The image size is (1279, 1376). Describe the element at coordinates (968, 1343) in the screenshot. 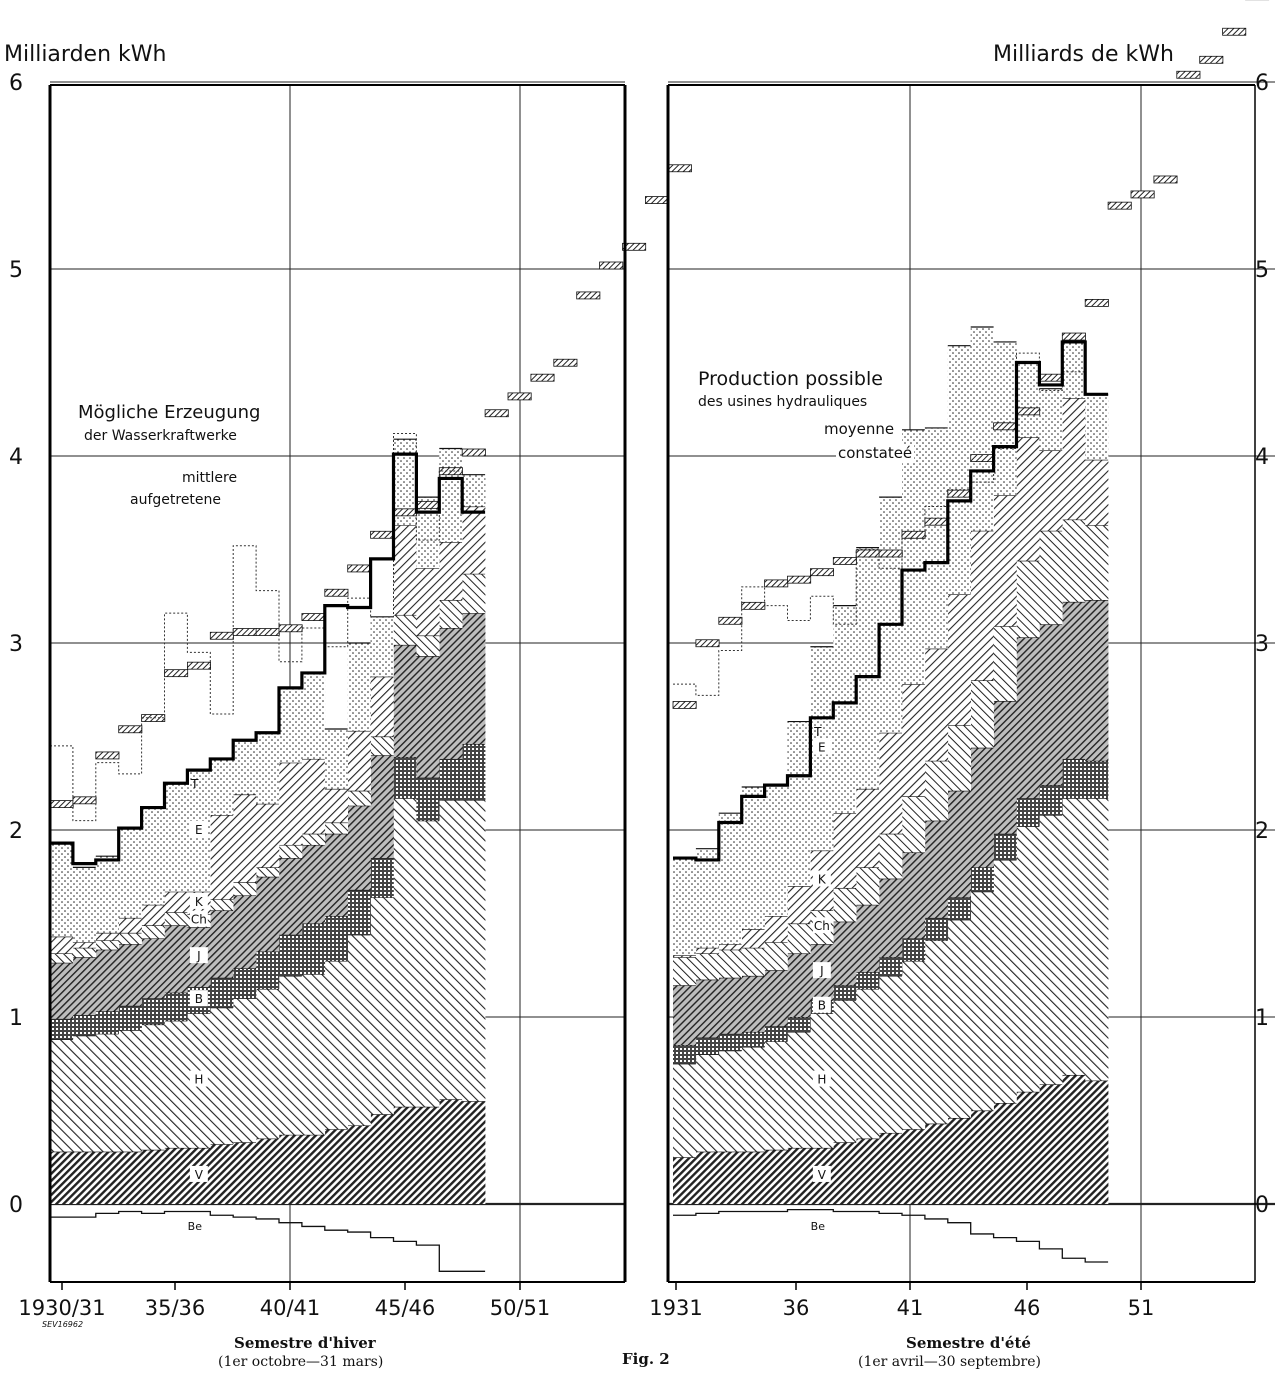

I see `summer-title: Semestre d'été` at that location.